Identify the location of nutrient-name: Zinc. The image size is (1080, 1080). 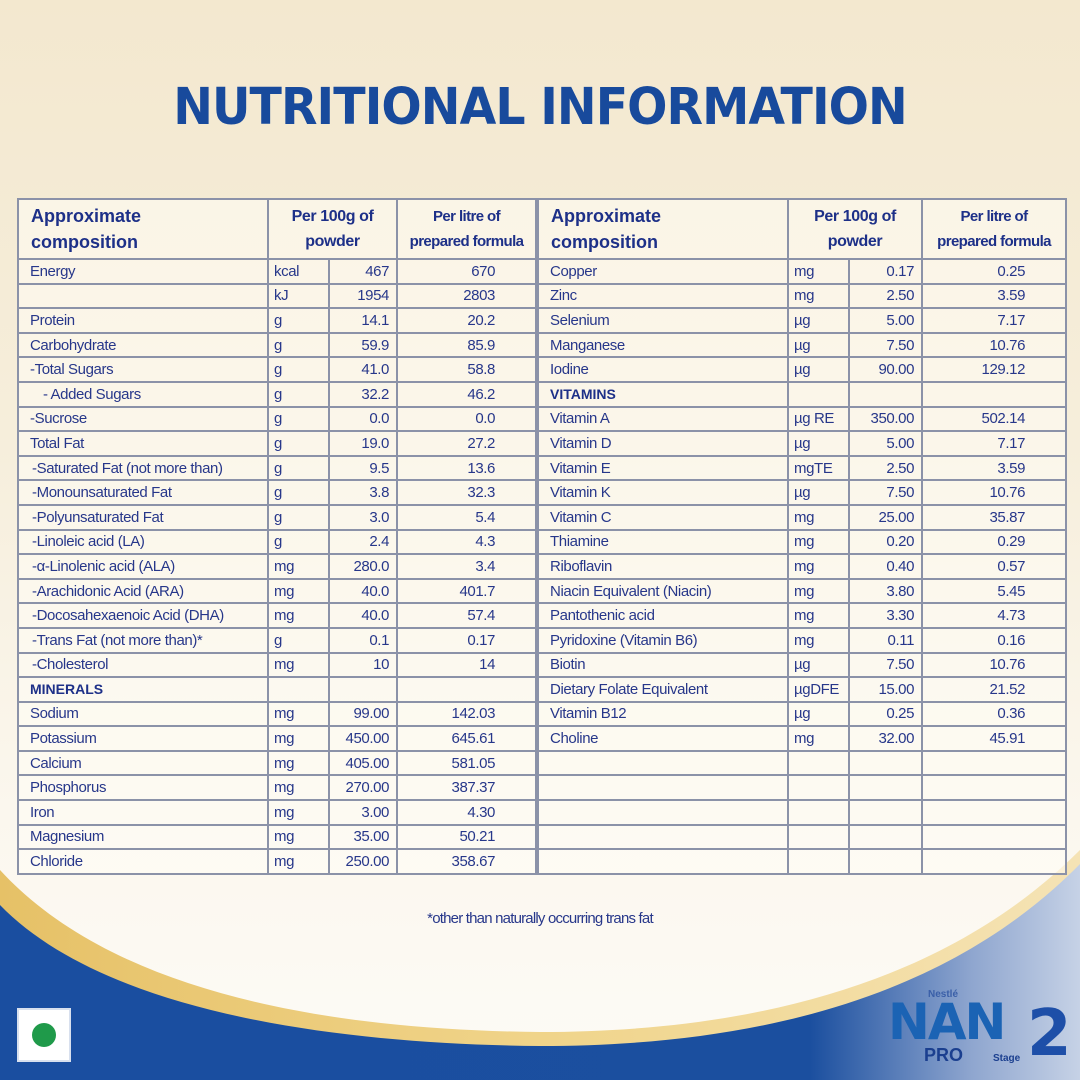
(663, 296).